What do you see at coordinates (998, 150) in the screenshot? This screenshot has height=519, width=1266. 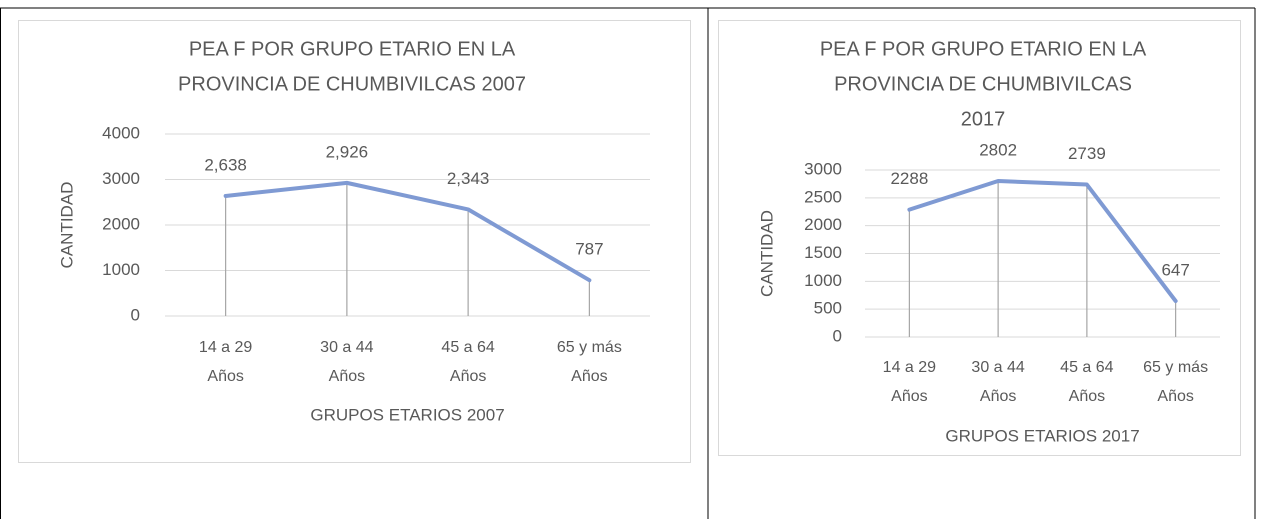 I see `data-label: 2802` at bounding box center [998, 150].